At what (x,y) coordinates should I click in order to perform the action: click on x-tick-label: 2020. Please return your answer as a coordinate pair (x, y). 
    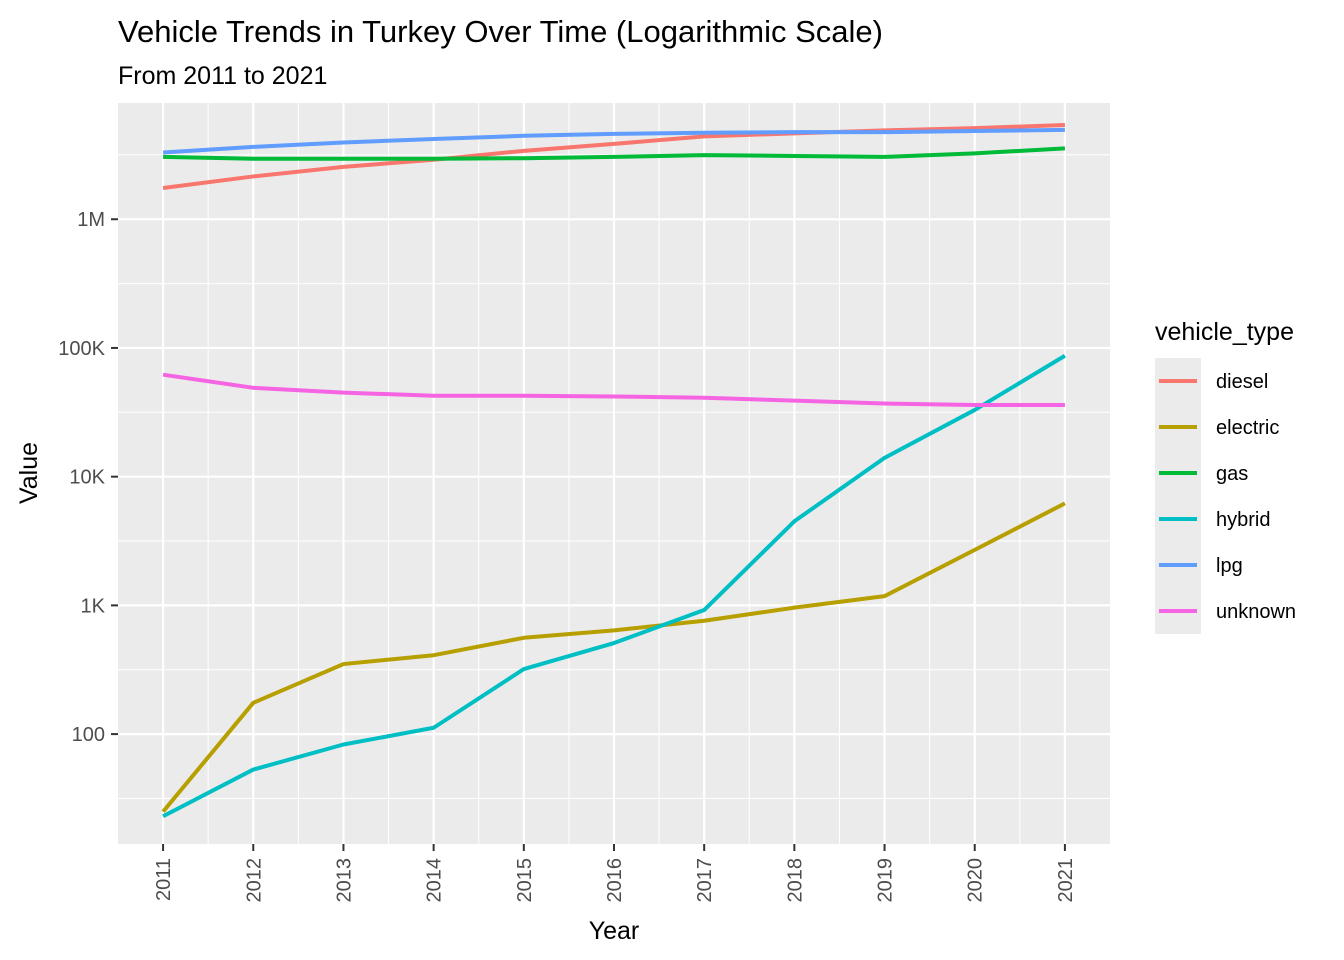
    Looking at the image, I should click on (976, 880).